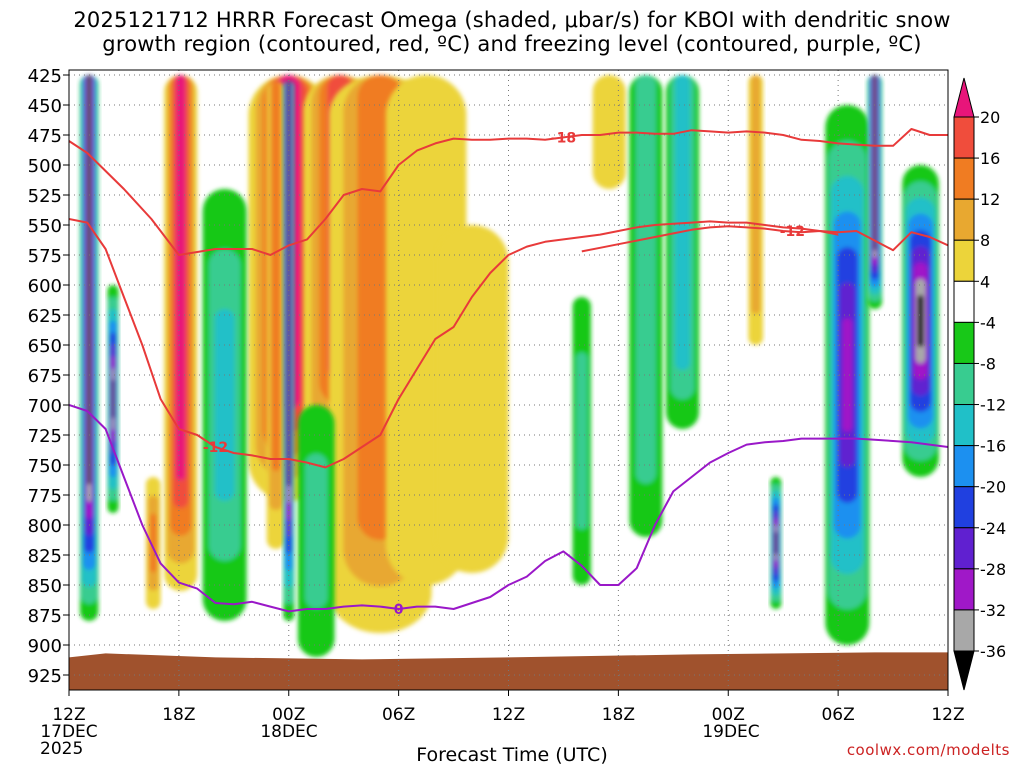 This screenshot has width=1024, height=768. Describe the element at coordinates (993, 569) in the screenshot. I see `colorbar-label-11: -28` at that location.